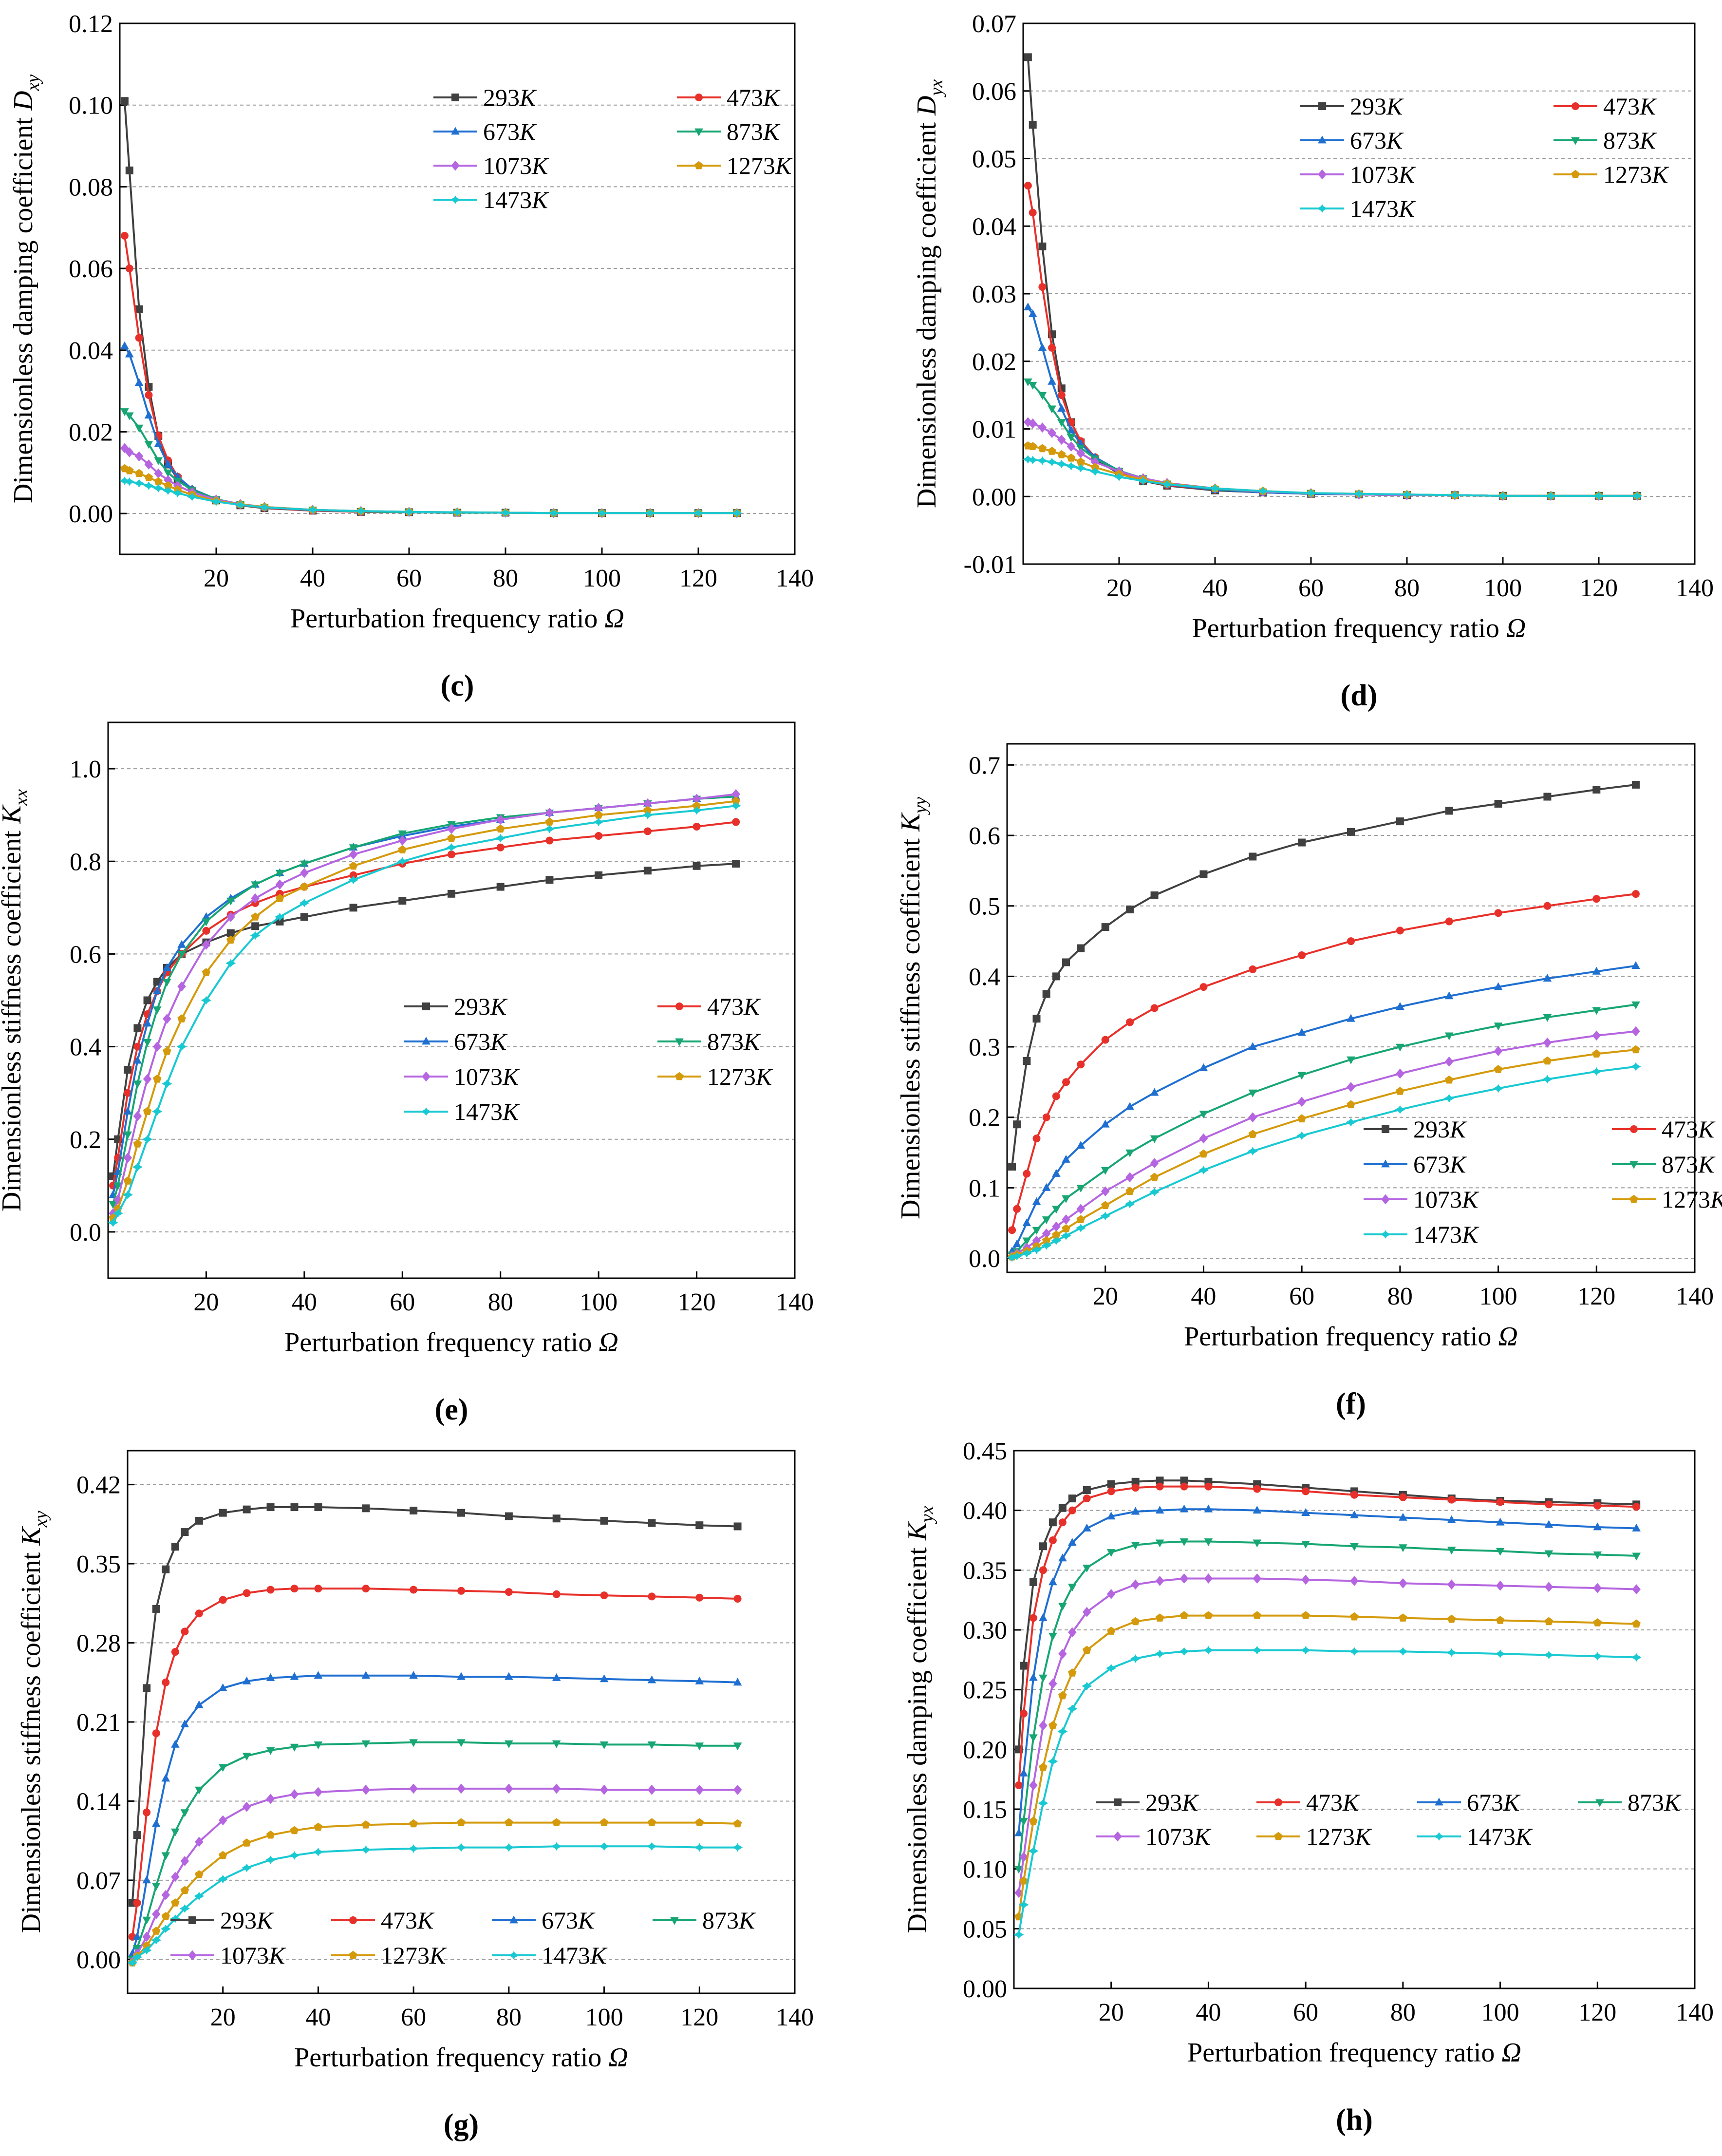 This screenshot has height=2156, width=1722. Describe the element at coordinates (1324, 1153) in the screenshot. I see `series-1273K` at that location.